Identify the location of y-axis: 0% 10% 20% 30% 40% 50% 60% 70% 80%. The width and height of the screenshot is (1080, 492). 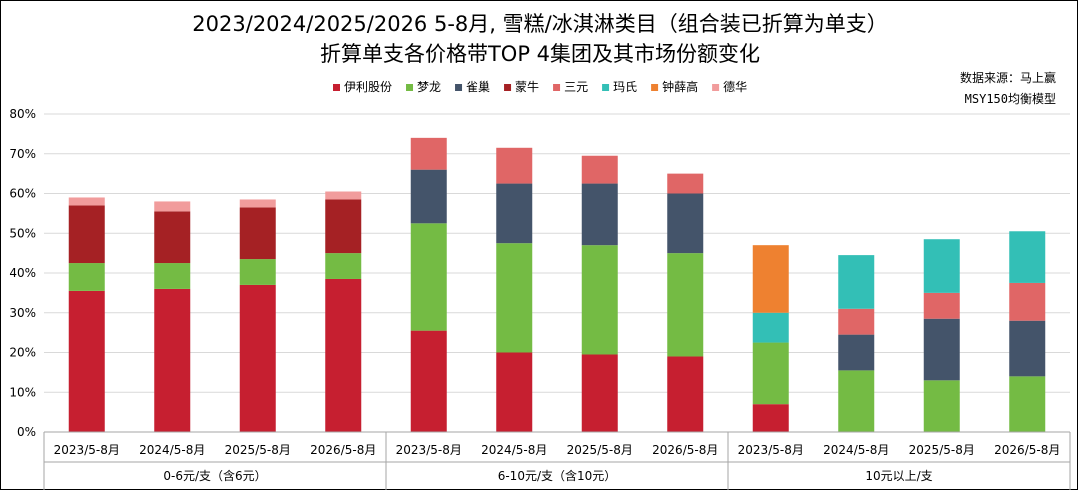
(22, 273).